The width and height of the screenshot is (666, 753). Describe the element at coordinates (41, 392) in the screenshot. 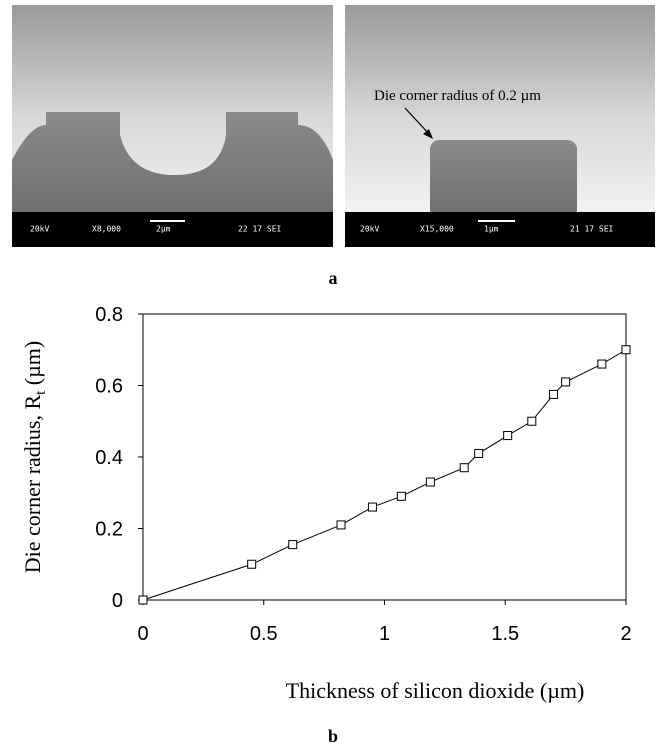

I see `y-axis-title-sub: t` at that location.